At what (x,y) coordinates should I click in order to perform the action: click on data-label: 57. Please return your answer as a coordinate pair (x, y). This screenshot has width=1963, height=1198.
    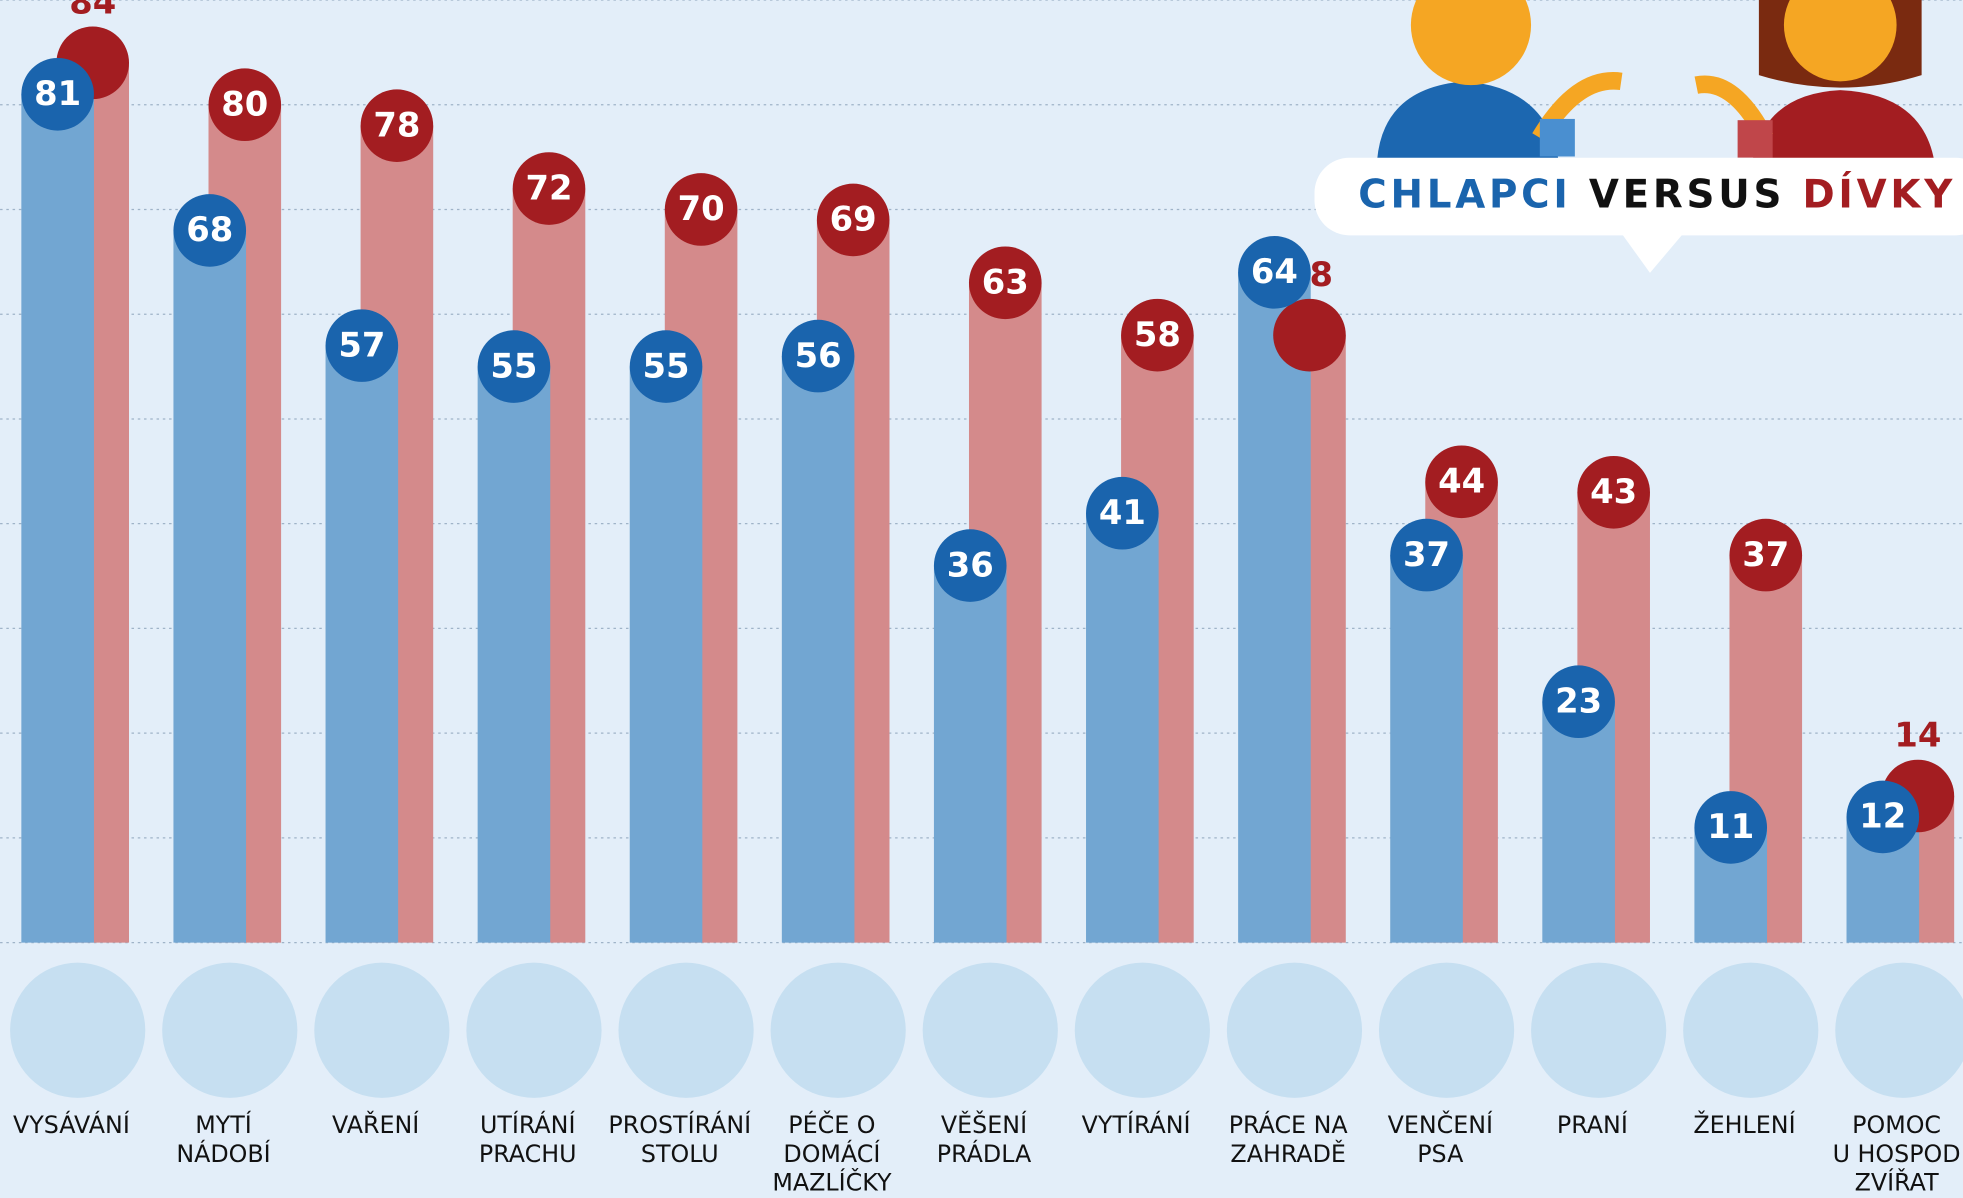
    Looking at the image, I should click on (361, 344).